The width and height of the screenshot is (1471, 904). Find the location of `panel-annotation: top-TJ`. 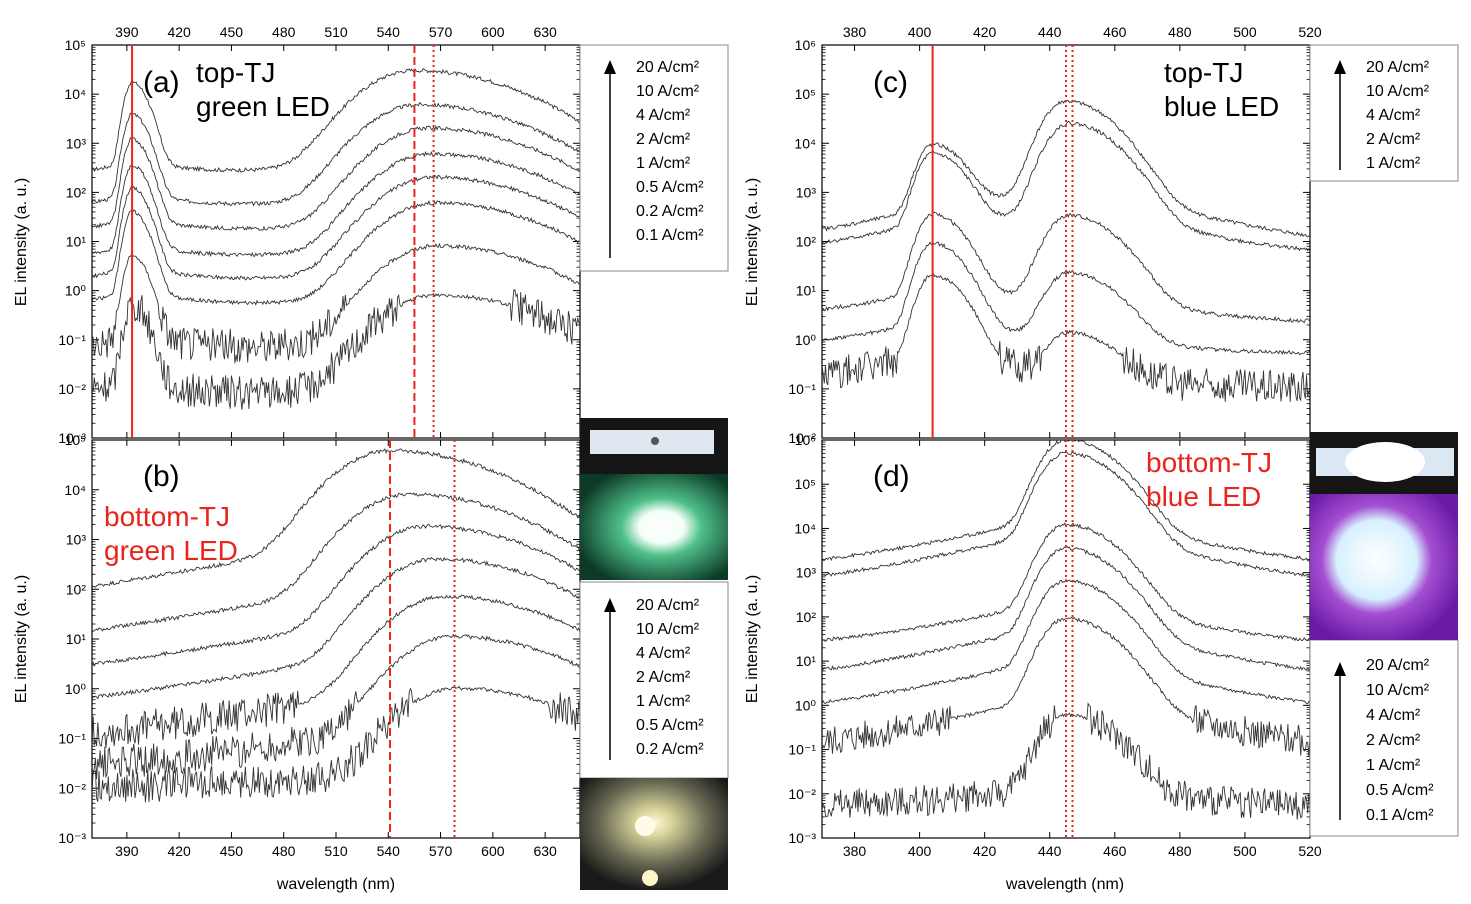

panel-annotation: top-TJ is located at coordinates (235, 72).